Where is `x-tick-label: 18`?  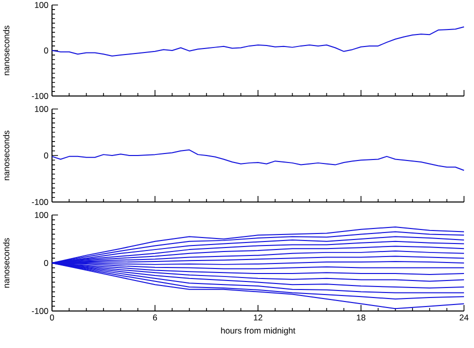 x-tick-label: 18 is located at coordinates (361, 317).